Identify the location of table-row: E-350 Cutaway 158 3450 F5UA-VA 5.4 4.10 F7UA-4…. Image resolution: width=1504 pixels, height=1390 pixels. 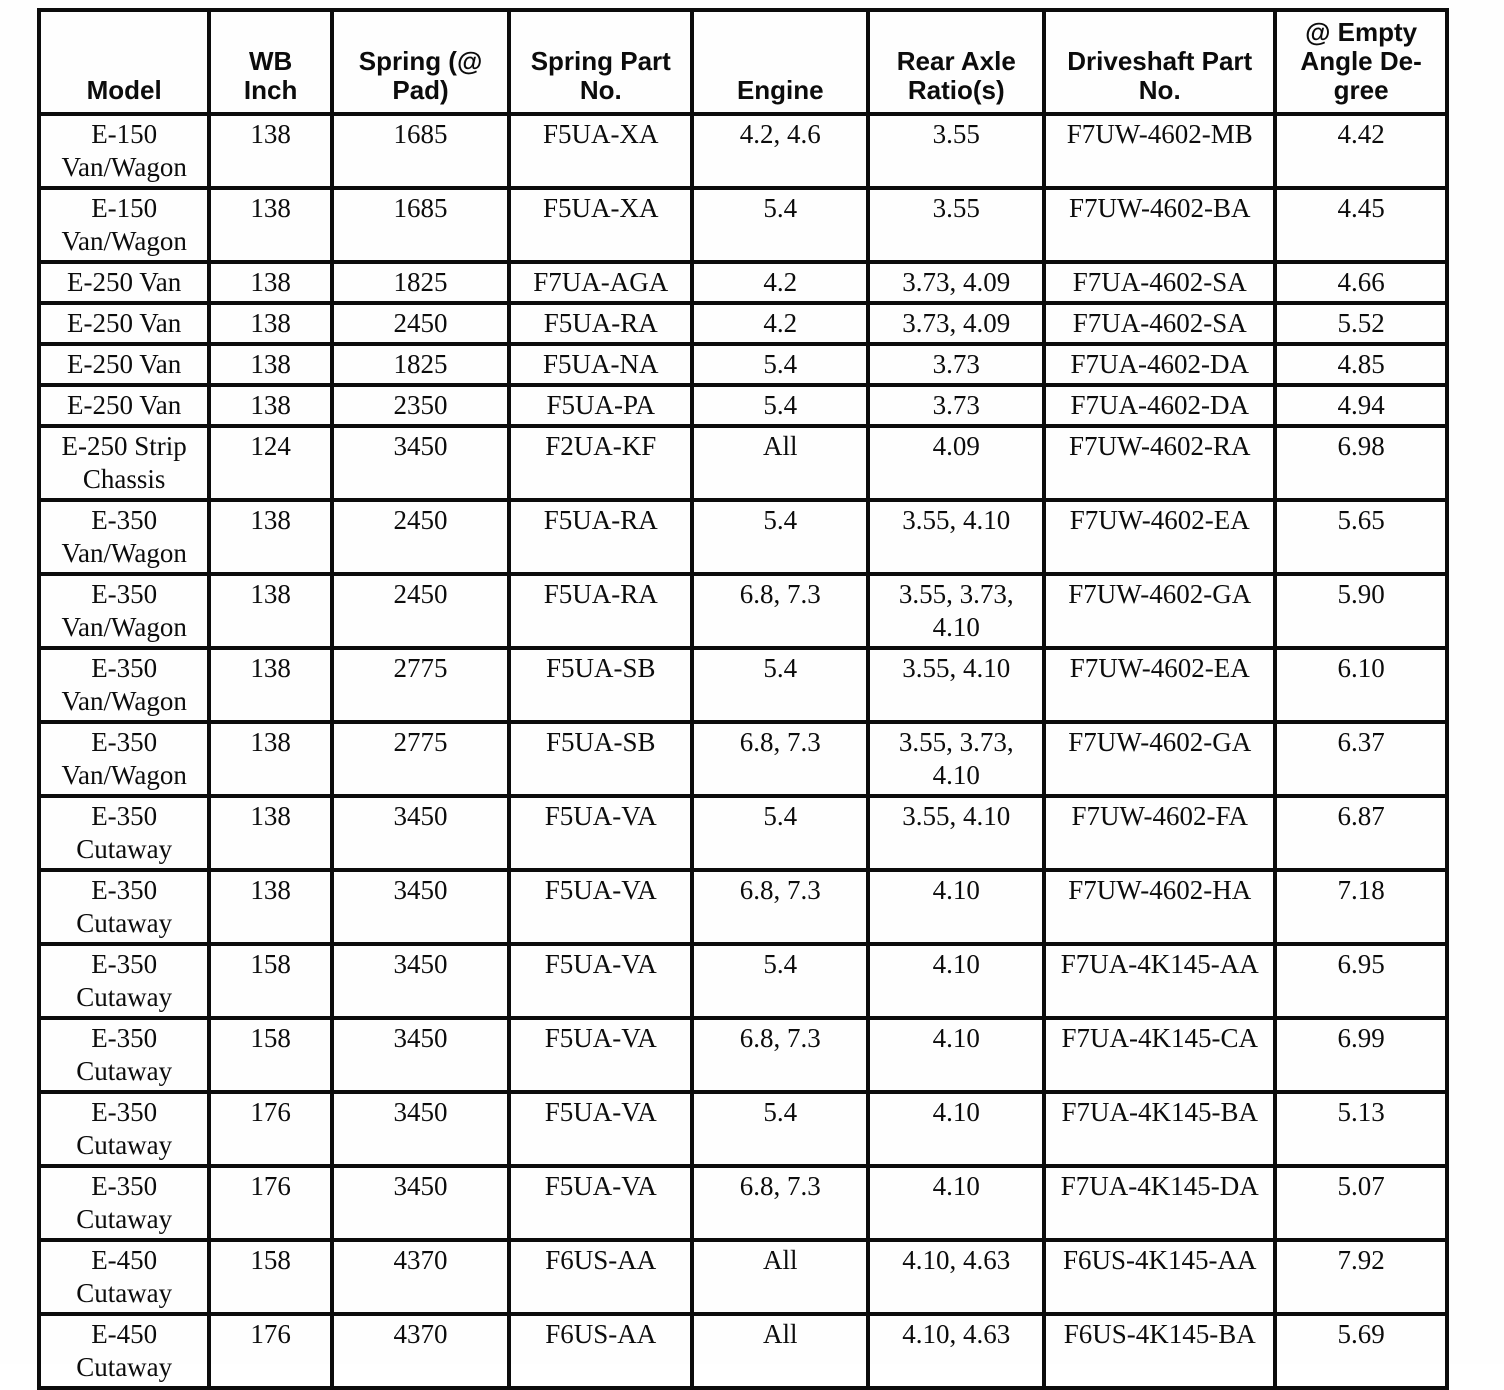
(742, 981).